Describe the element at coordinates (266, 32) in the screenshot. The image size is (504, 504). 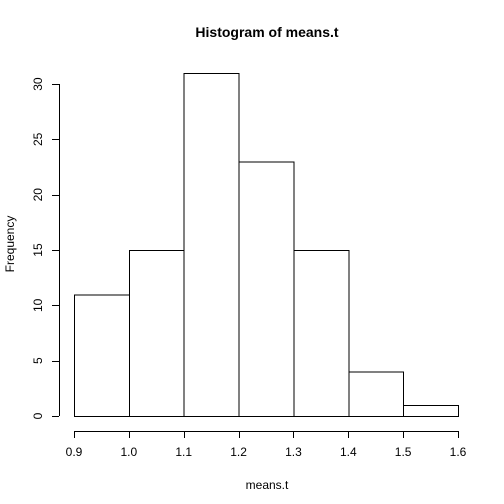
I see `chart-title: Histogram of means.t` at that location.